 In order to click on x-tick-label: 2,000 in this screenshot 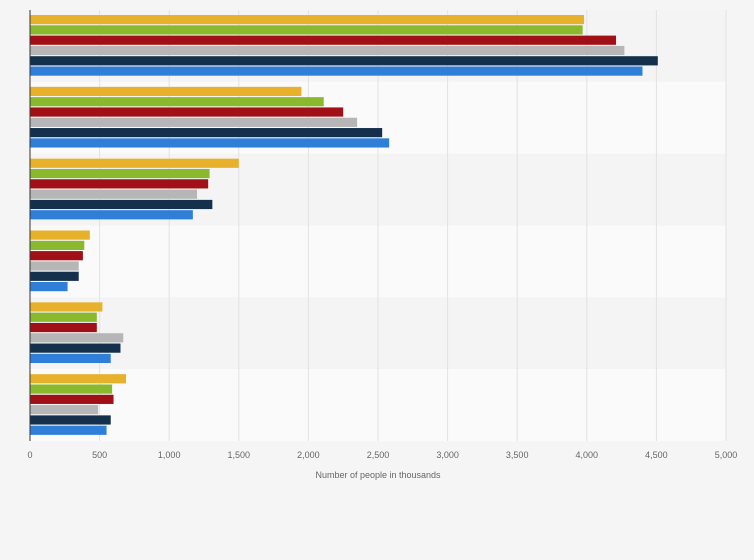, I will do `click(308, 455)`.